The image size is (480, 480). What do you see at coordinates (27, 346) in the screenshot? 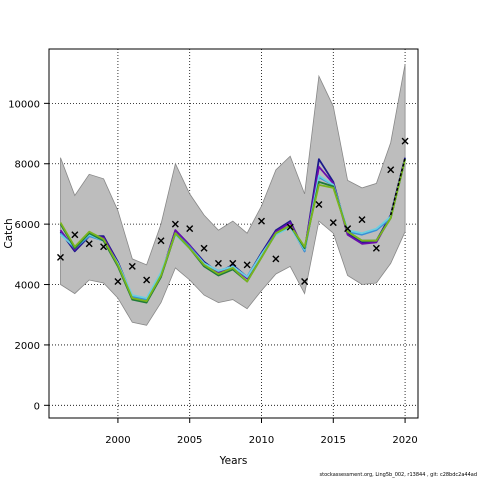
I see `y-tick-label: 2000` at bounding box center [27, 346].